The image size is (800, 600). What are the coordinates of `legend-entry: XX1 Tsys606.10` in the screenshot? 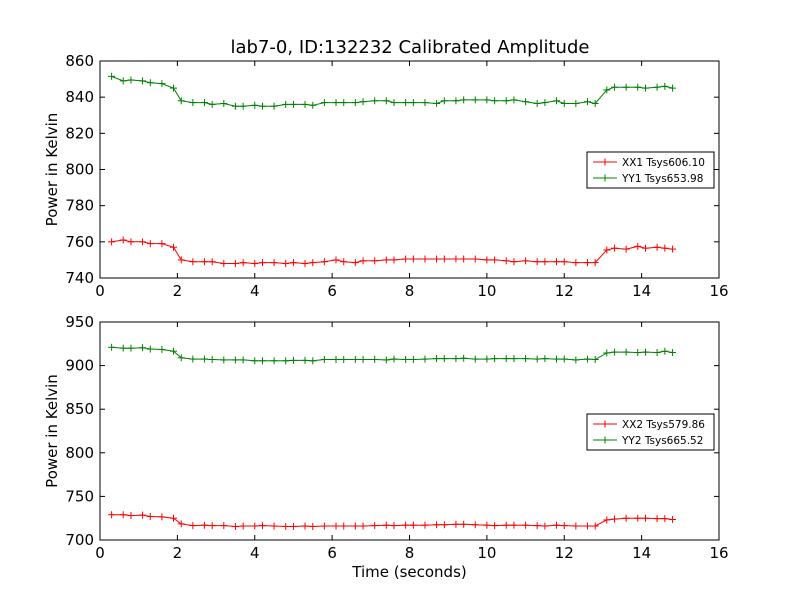 It's located at (649, 163).